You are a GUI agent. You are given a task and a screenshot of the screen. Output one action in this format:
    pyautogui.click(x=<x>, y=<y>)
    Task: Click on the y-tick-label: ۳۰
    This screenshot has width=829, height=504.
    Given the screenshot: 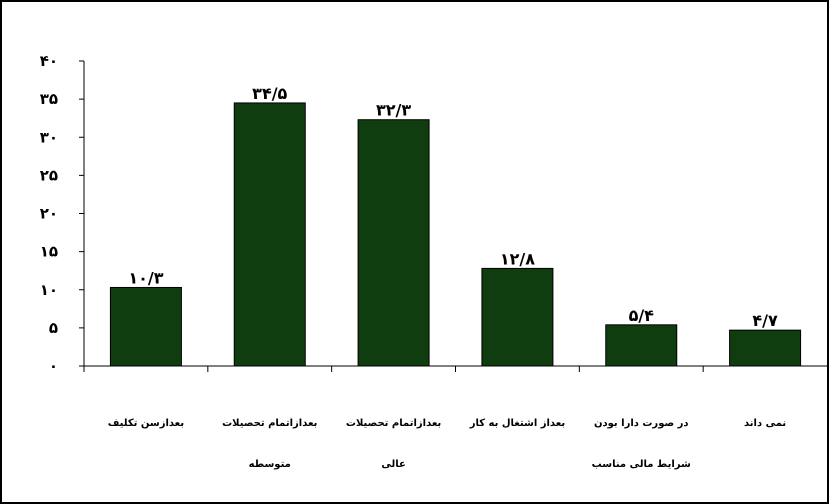 What is the action you would take?
    pyautogui.click(x=49, y=137)
    